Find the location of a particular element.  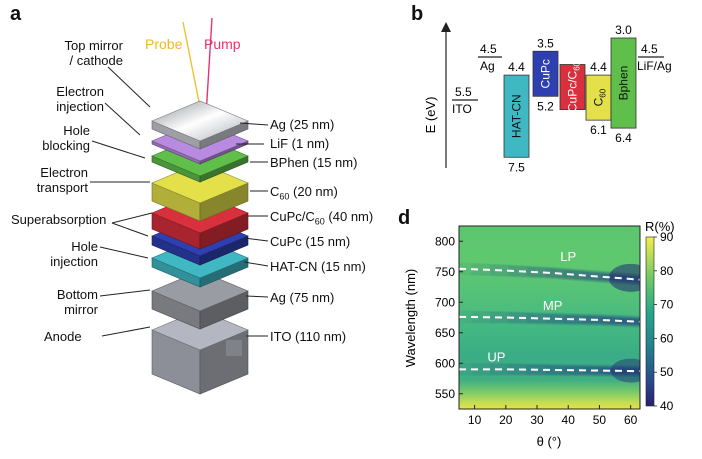

colorbar-tick-80: 80 is located at coordinates (667, 271).